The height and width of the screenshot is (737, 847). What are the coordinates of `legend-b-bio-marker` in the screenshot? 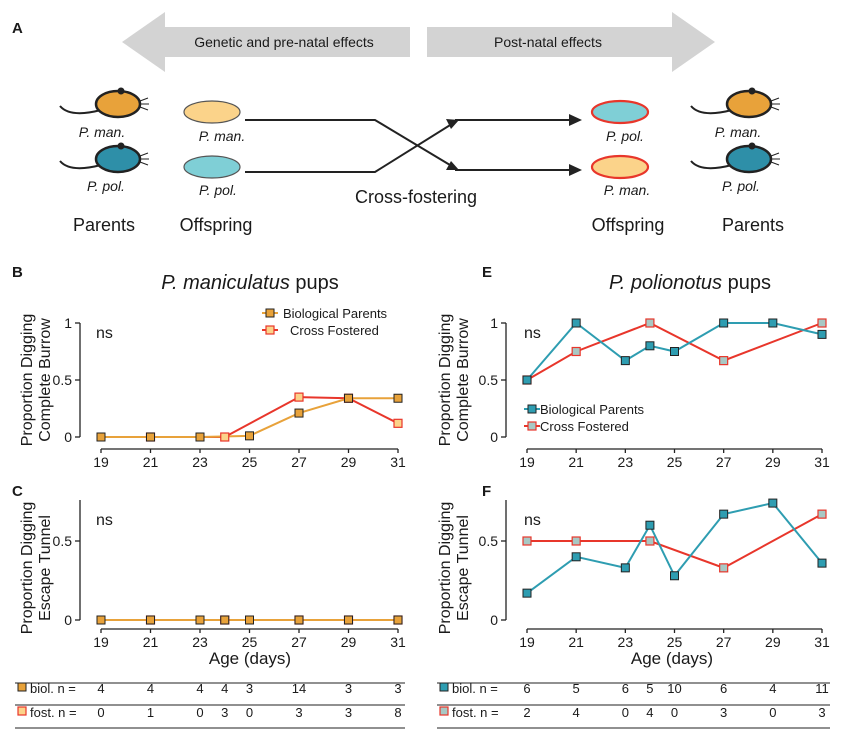 It's located at (270, 313).